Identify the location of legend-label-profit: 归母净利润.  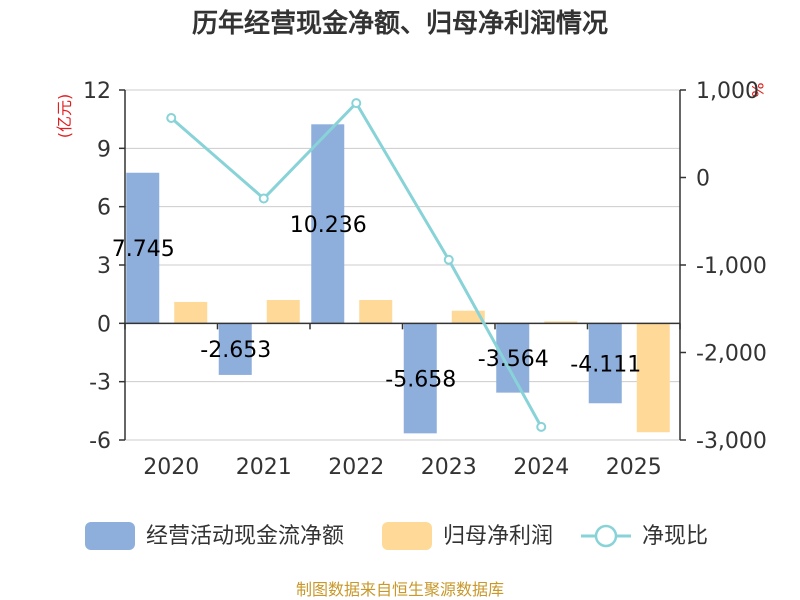
(498, 536).